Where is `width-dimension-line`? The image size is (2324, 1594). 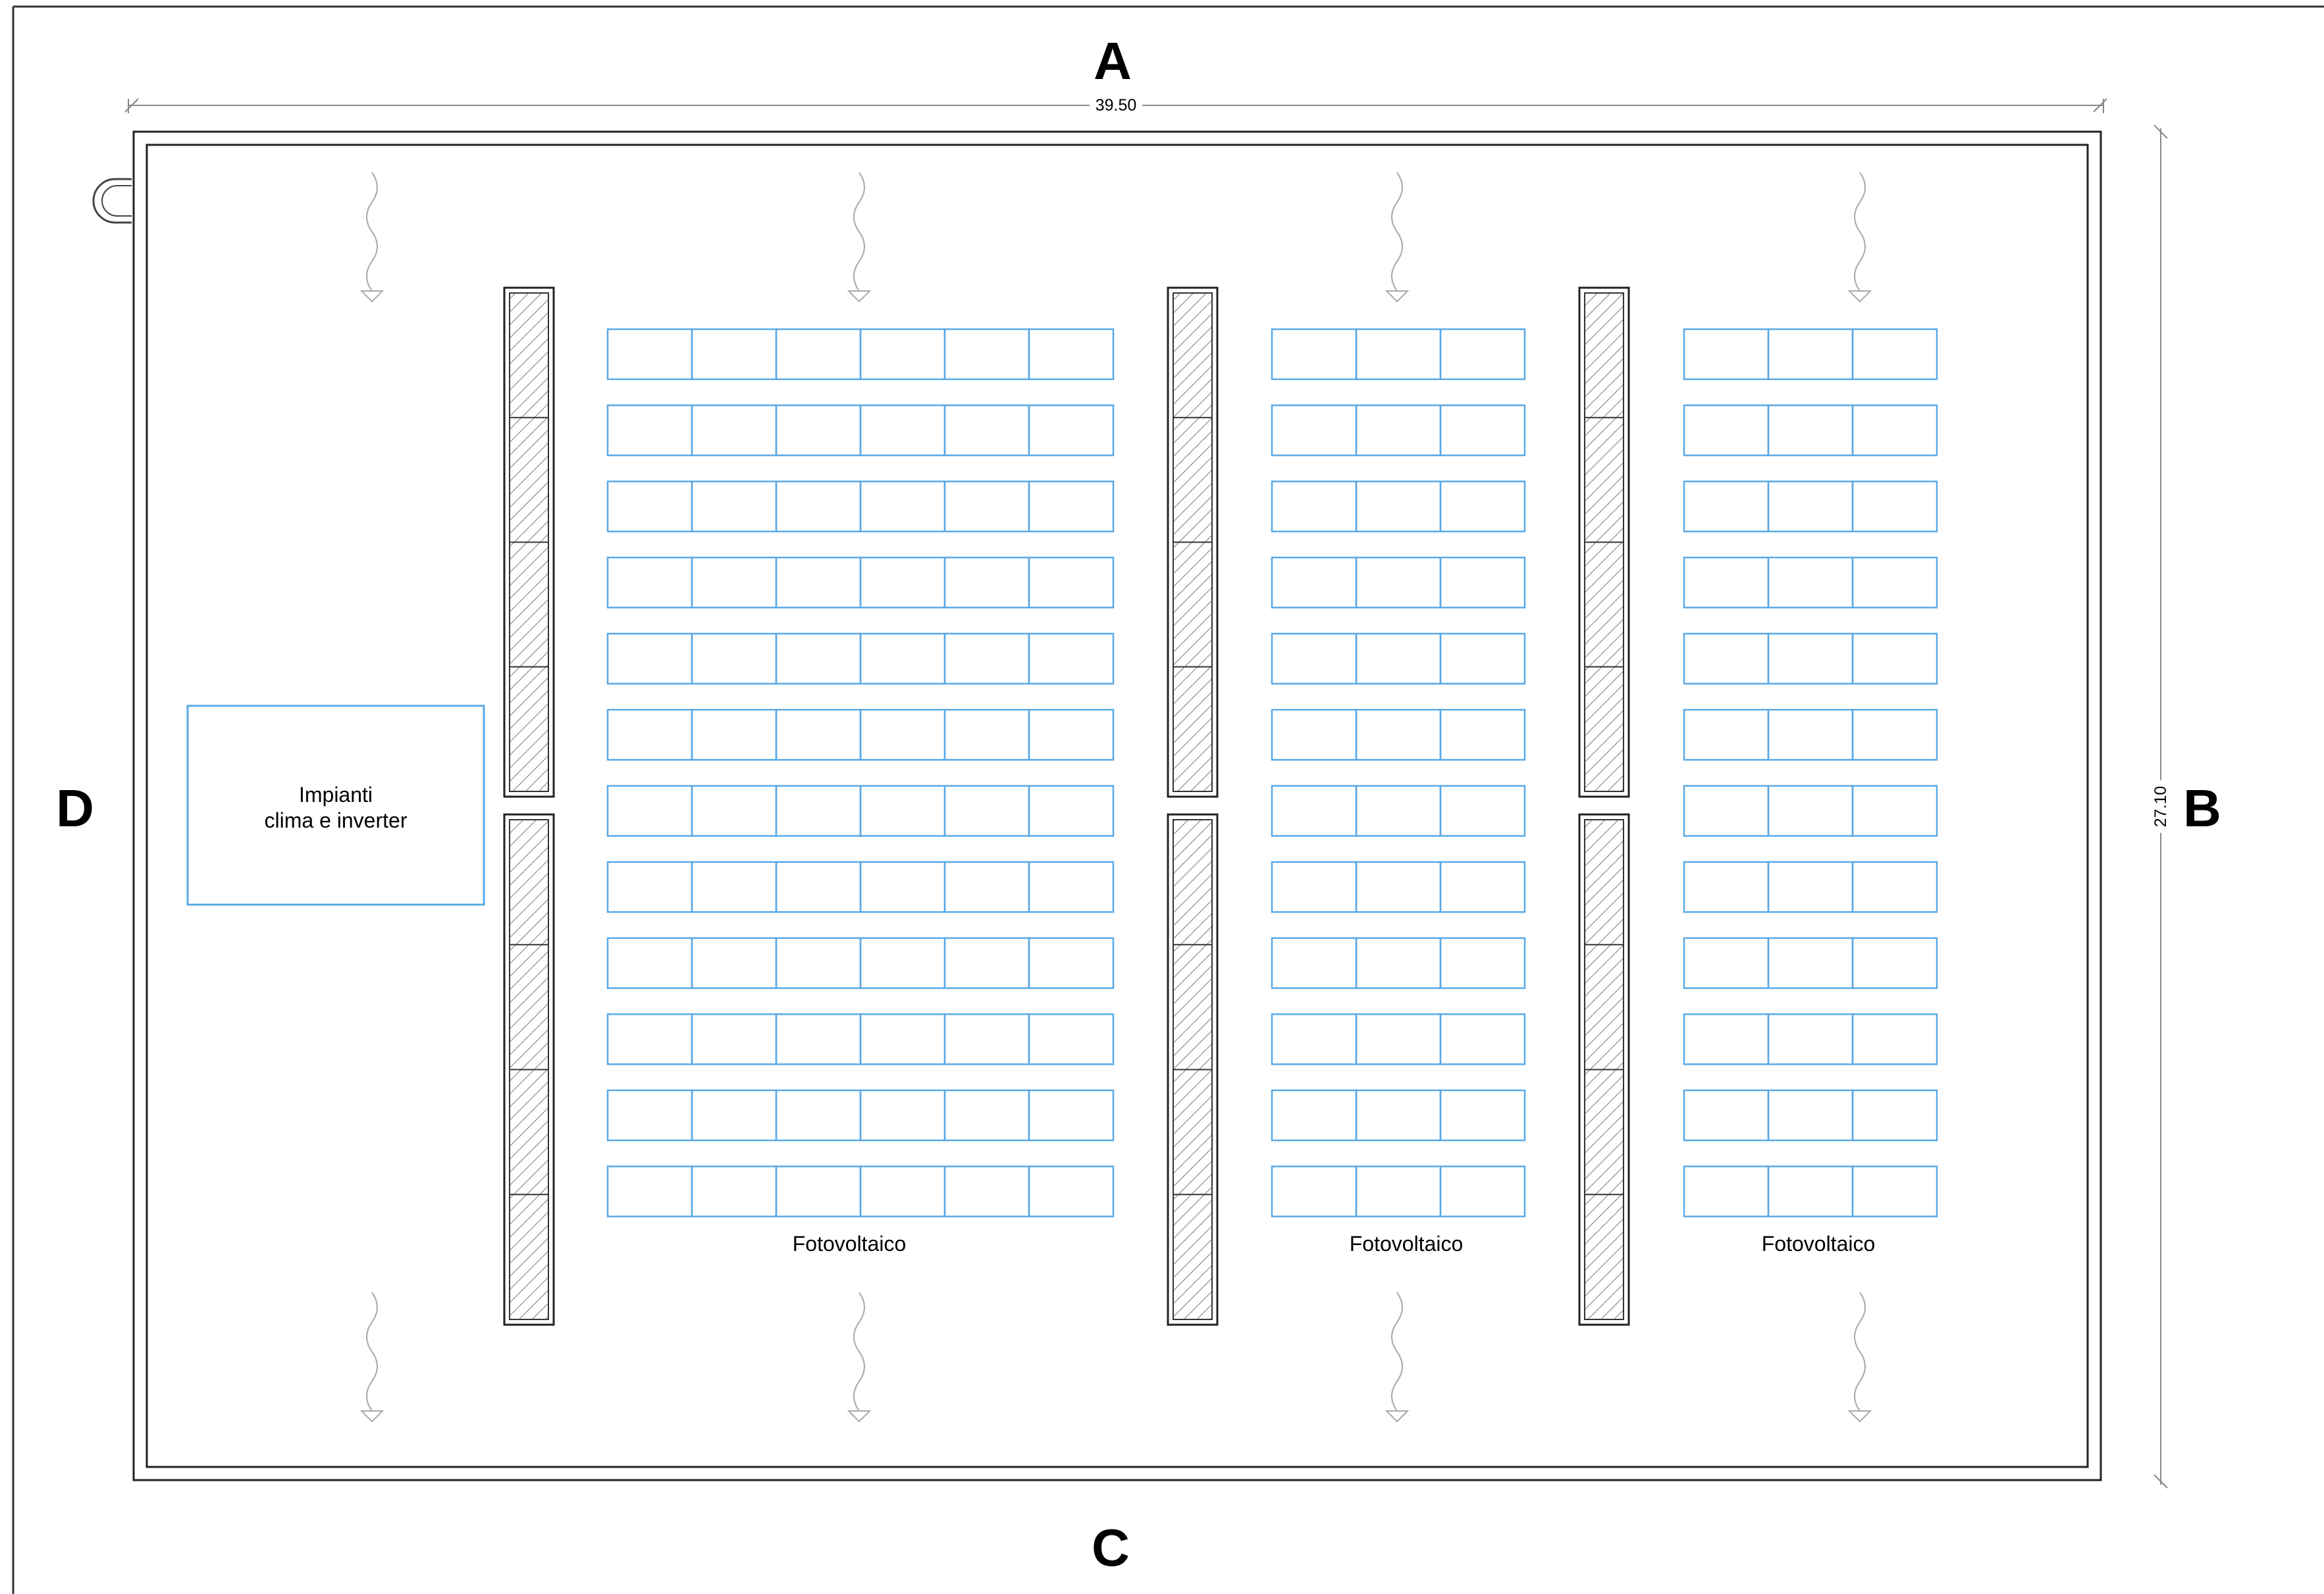
width-dimension-line is located at coordinates (1115, 105).